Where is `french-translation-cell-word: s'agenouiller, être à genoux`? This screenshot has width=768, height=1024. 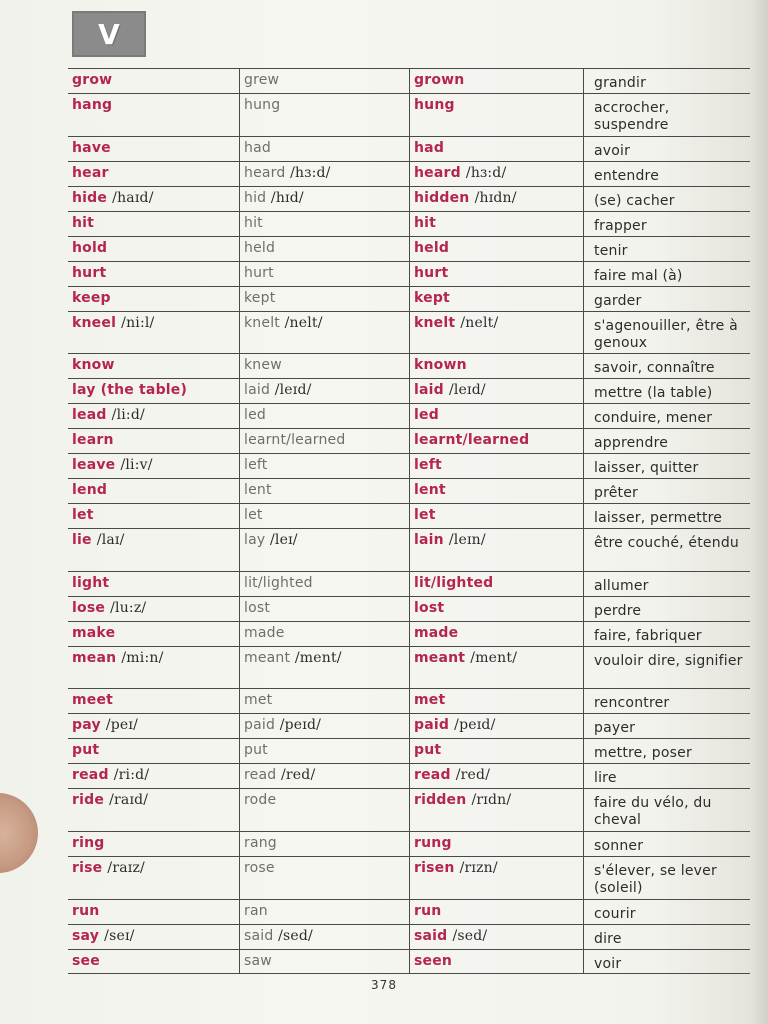
french-translation-cell-word: s'agenouiller, être à genoux is located at coordinates (666, 334).